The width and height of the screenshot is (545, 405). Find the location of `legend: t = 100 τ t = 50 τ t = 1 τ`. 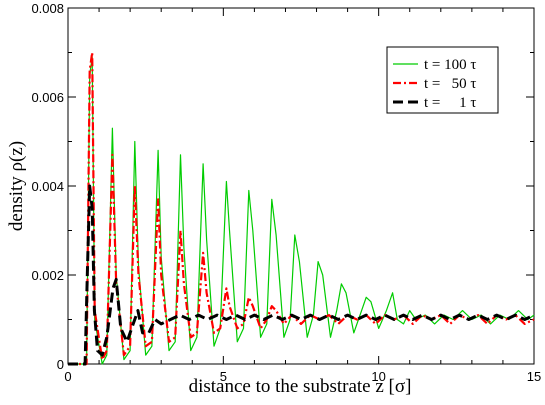

legend: t = 100 τ t = 50 τ t = 1 τ is located at coordinates (442, 80).